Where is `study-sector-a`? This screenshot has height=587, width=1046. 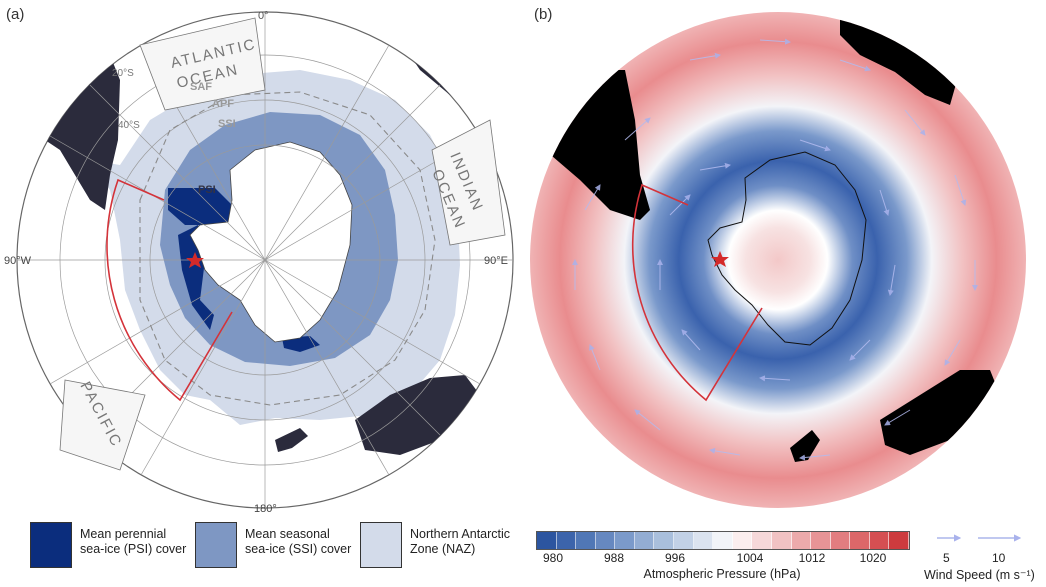
study-sector-a is located at coordinates (169, 290).